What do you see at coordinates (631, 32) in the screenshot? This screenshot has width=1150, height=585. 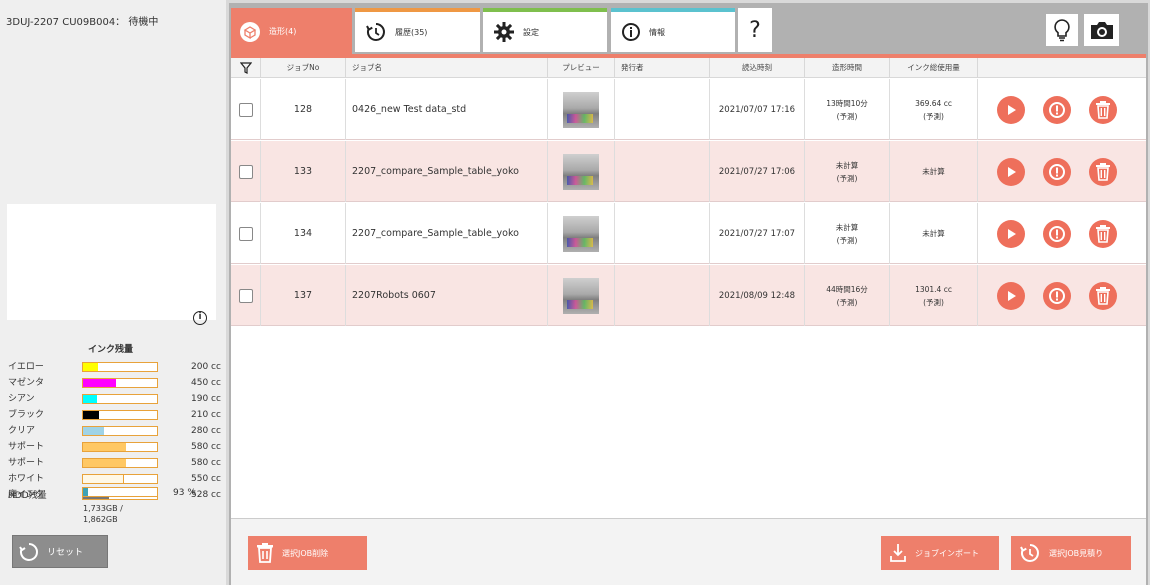 I see `info-icon` at bounding box center [631, 32].